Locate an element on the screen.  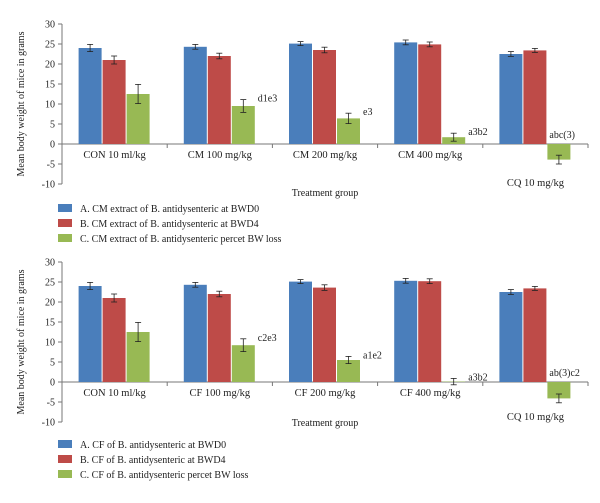
significance-label: ab(3)c2 is located at coordinates (564, 373).